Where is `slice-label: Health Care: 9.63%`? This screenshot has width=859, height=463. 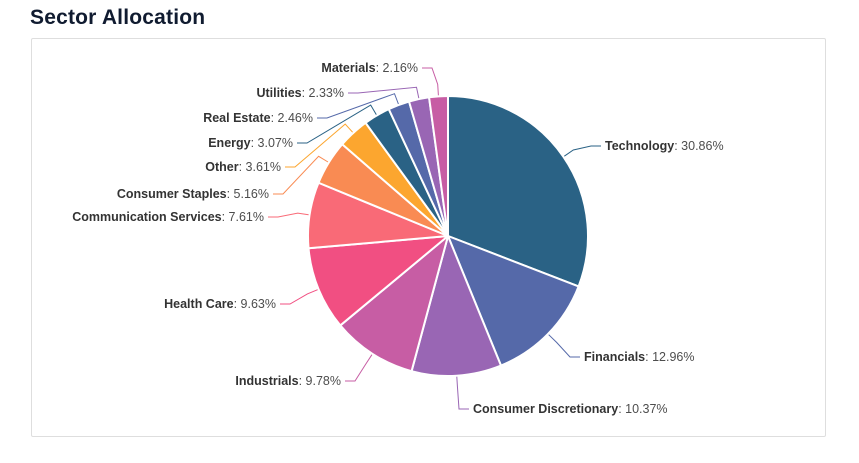 slice-label: Health Care: 9.63% is located at coordinates (220, 304).